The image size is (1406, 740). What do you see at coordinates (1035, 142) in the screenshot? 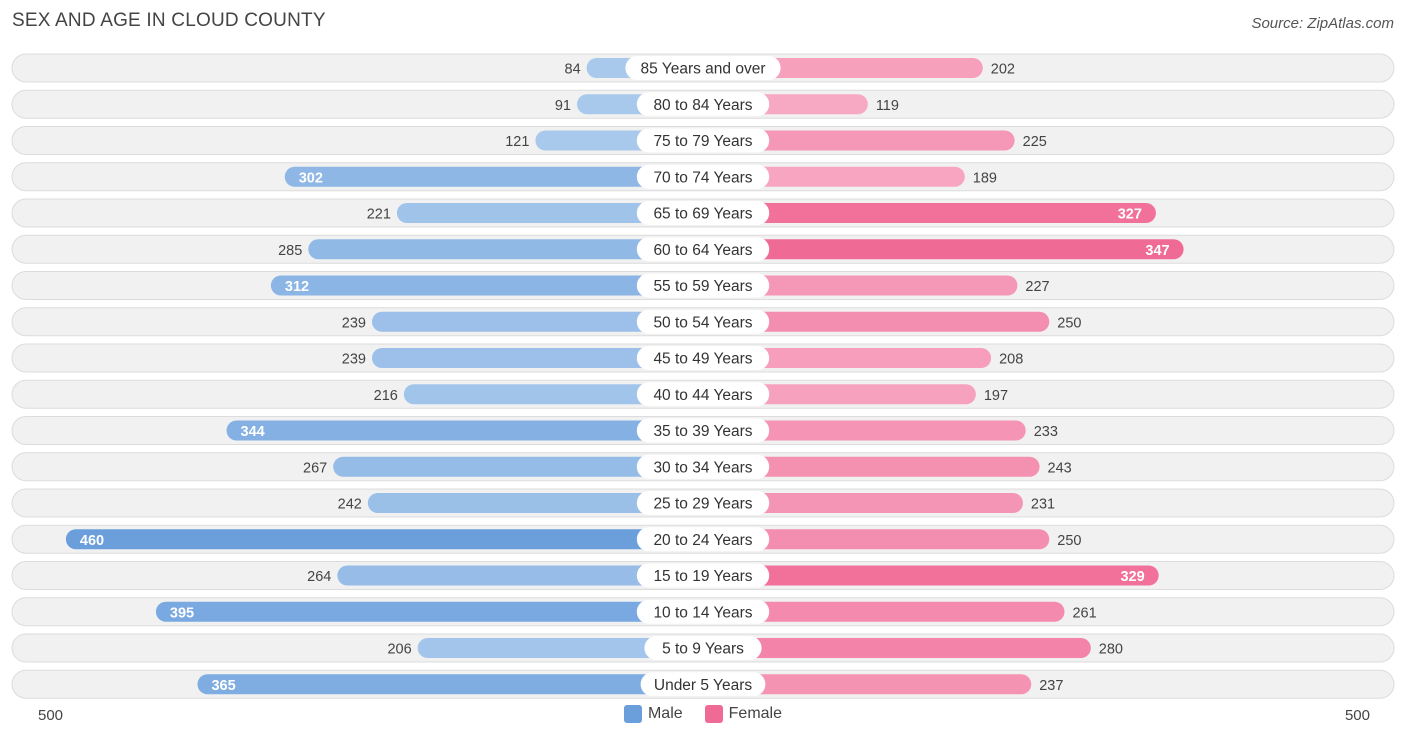
I see `value-label-female: 225` at bounding box center [1035, 142].